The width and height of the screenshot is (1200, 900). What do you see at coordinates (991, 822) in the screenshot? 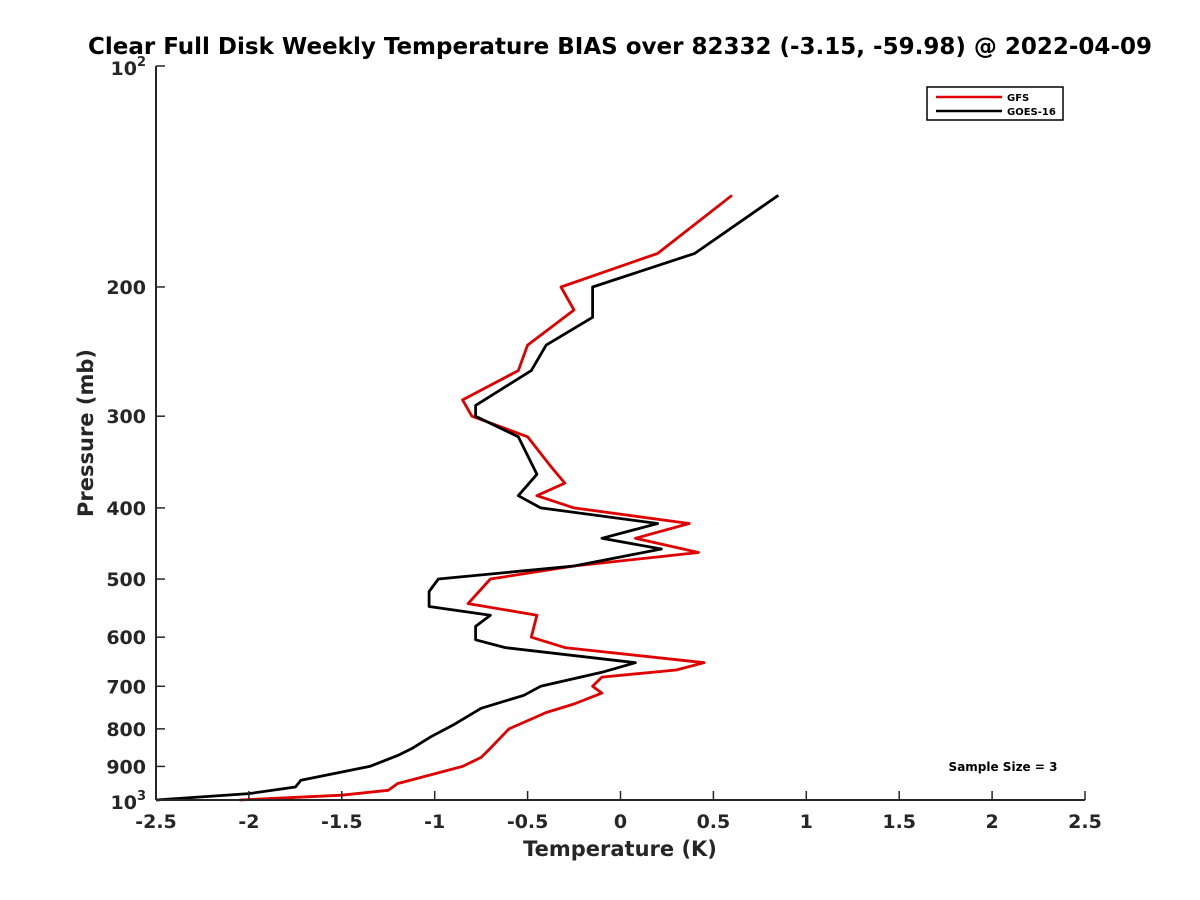
I see `x-tick-label: 2` at bounding box center [991, 822].